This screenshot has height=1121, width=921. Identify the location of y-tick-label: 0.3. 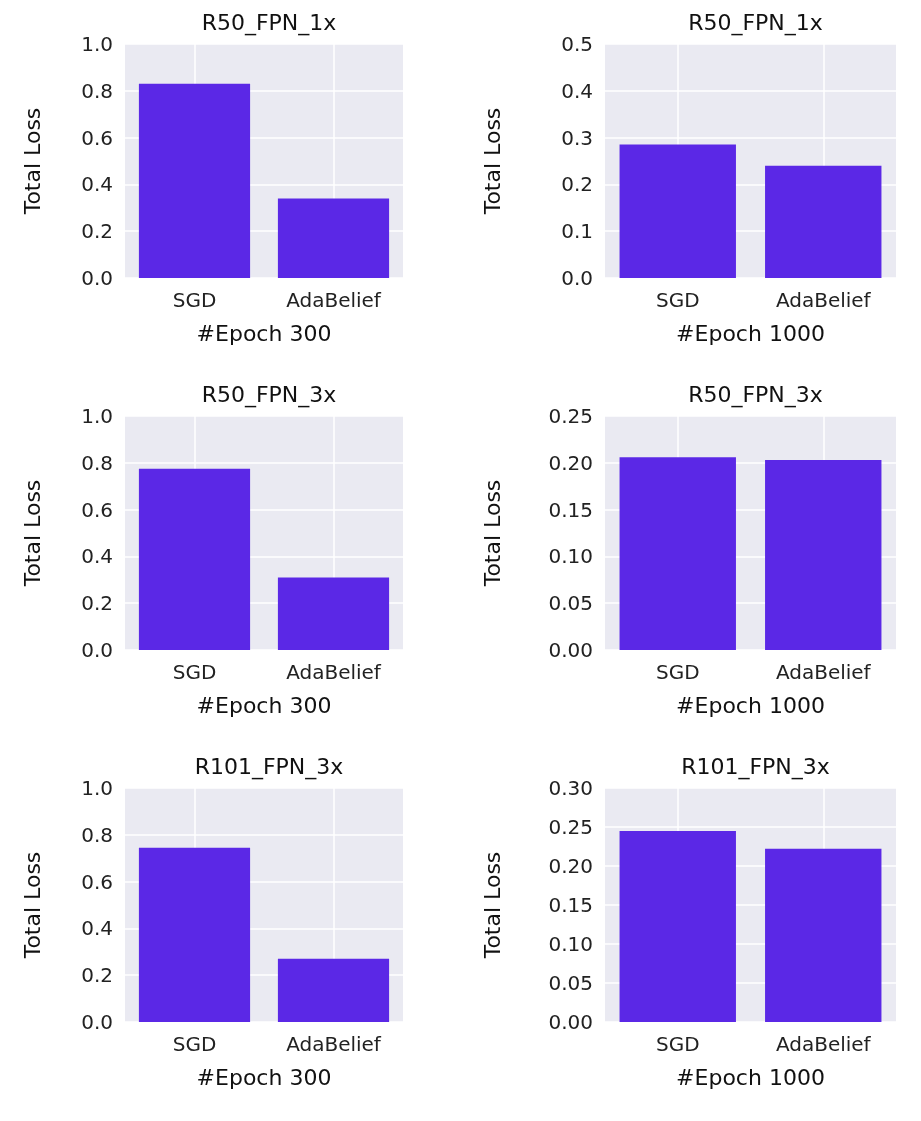
(577, 137).